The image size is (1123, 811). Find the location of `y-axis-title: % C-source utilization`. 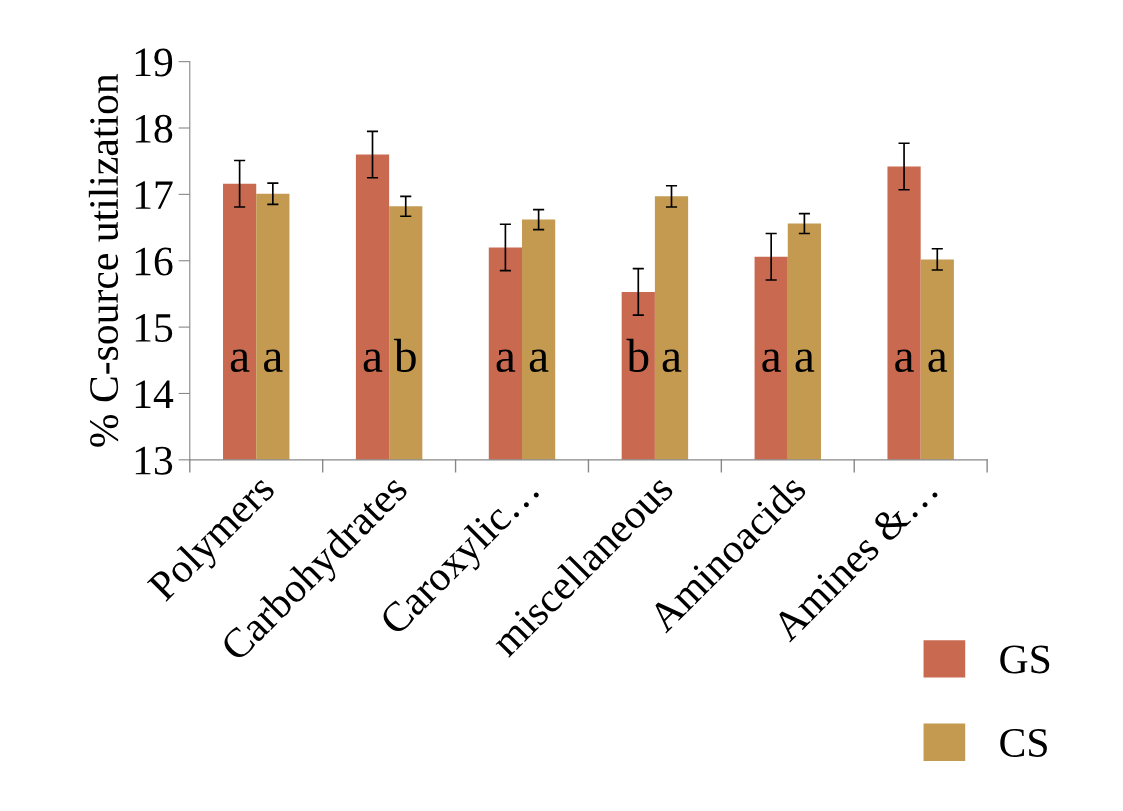

y-axis-title: % C-source utilization is located at coordinates (103, 260).